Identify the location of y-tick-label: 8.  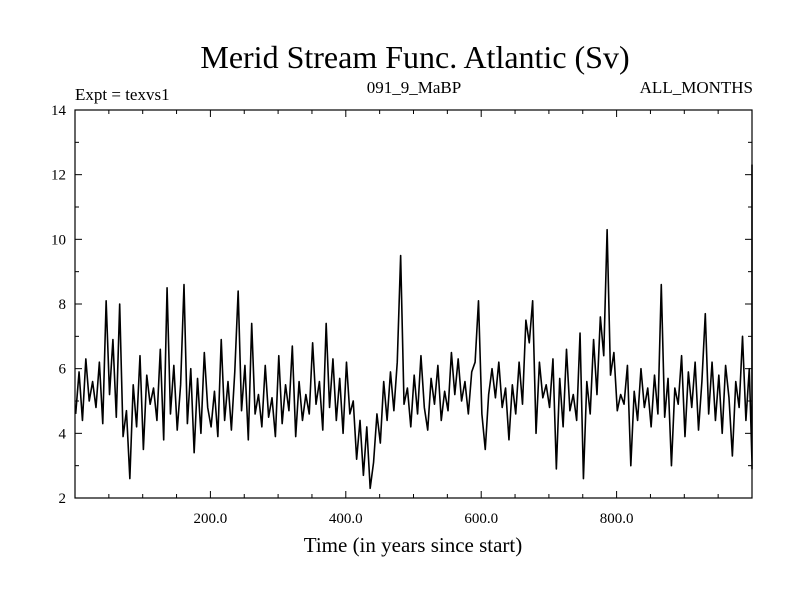
(63, 305).